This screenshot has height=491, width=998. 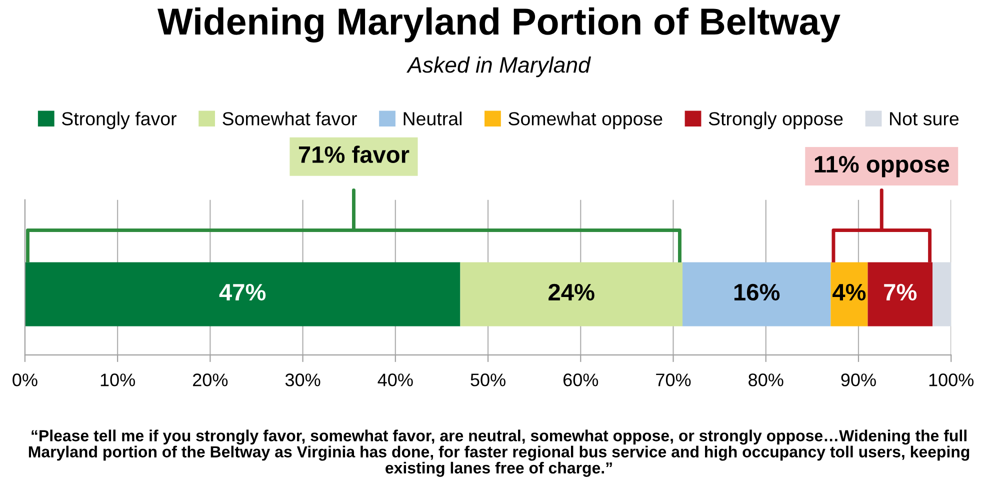 I want to click on text: “Please tell me if you strongly favor, somewhat favor, are neutral, somewhat oppose, or strongly oppose…Widening the full Maryland portion of the Beltway as Virginia has done, for faster regional bus service and high occupancy toll users, keeping existing lanes free of charge.”, so click(x=499, y=453).